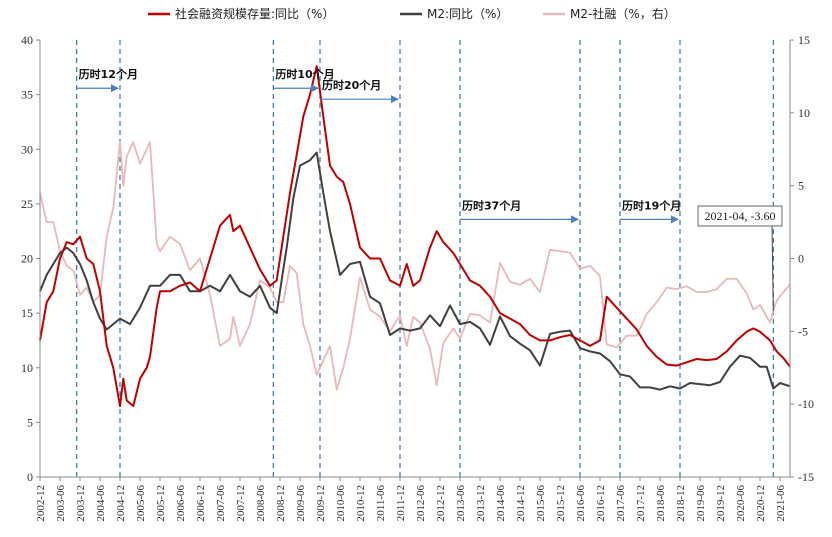 The image size is (832, 537). Describe the element at coordinates (81, 503) in the screenshot. I see `x-tick-label-2: 2003-12` at that location.